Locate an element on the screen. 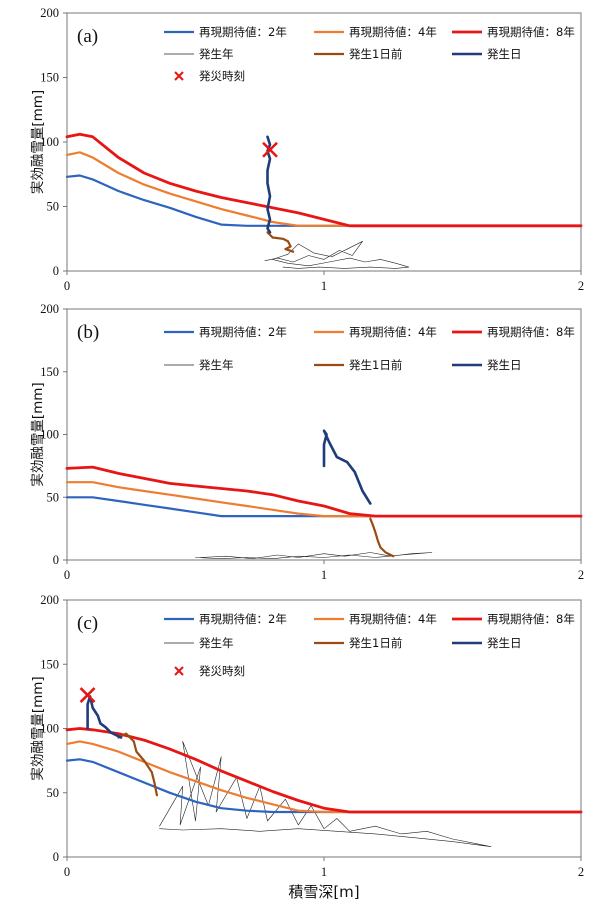 The width and height of the screenshot is (598, 917). panel-label: (b) is located at coordinates (88, 332).